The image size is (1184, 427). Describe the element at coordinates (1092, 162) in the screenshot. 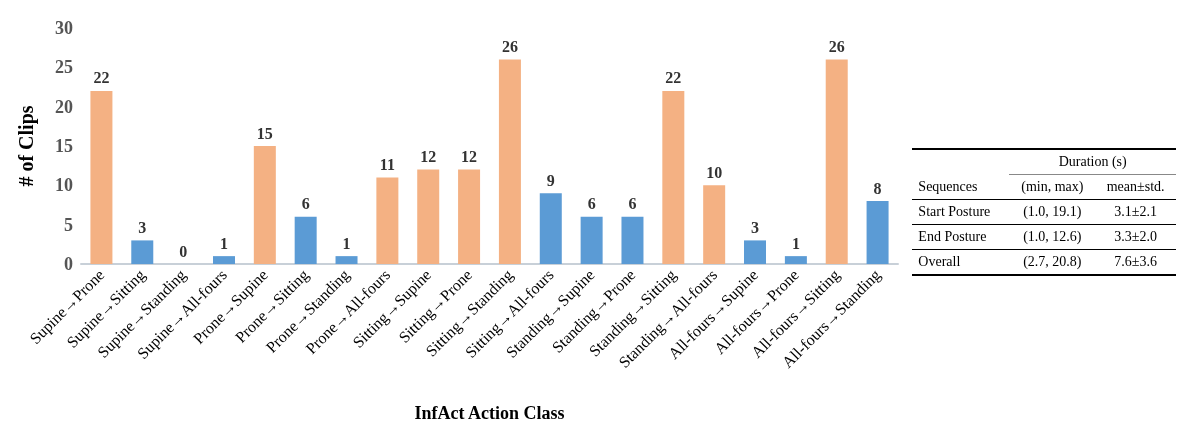

I see `text: Duration (s)` at that location.